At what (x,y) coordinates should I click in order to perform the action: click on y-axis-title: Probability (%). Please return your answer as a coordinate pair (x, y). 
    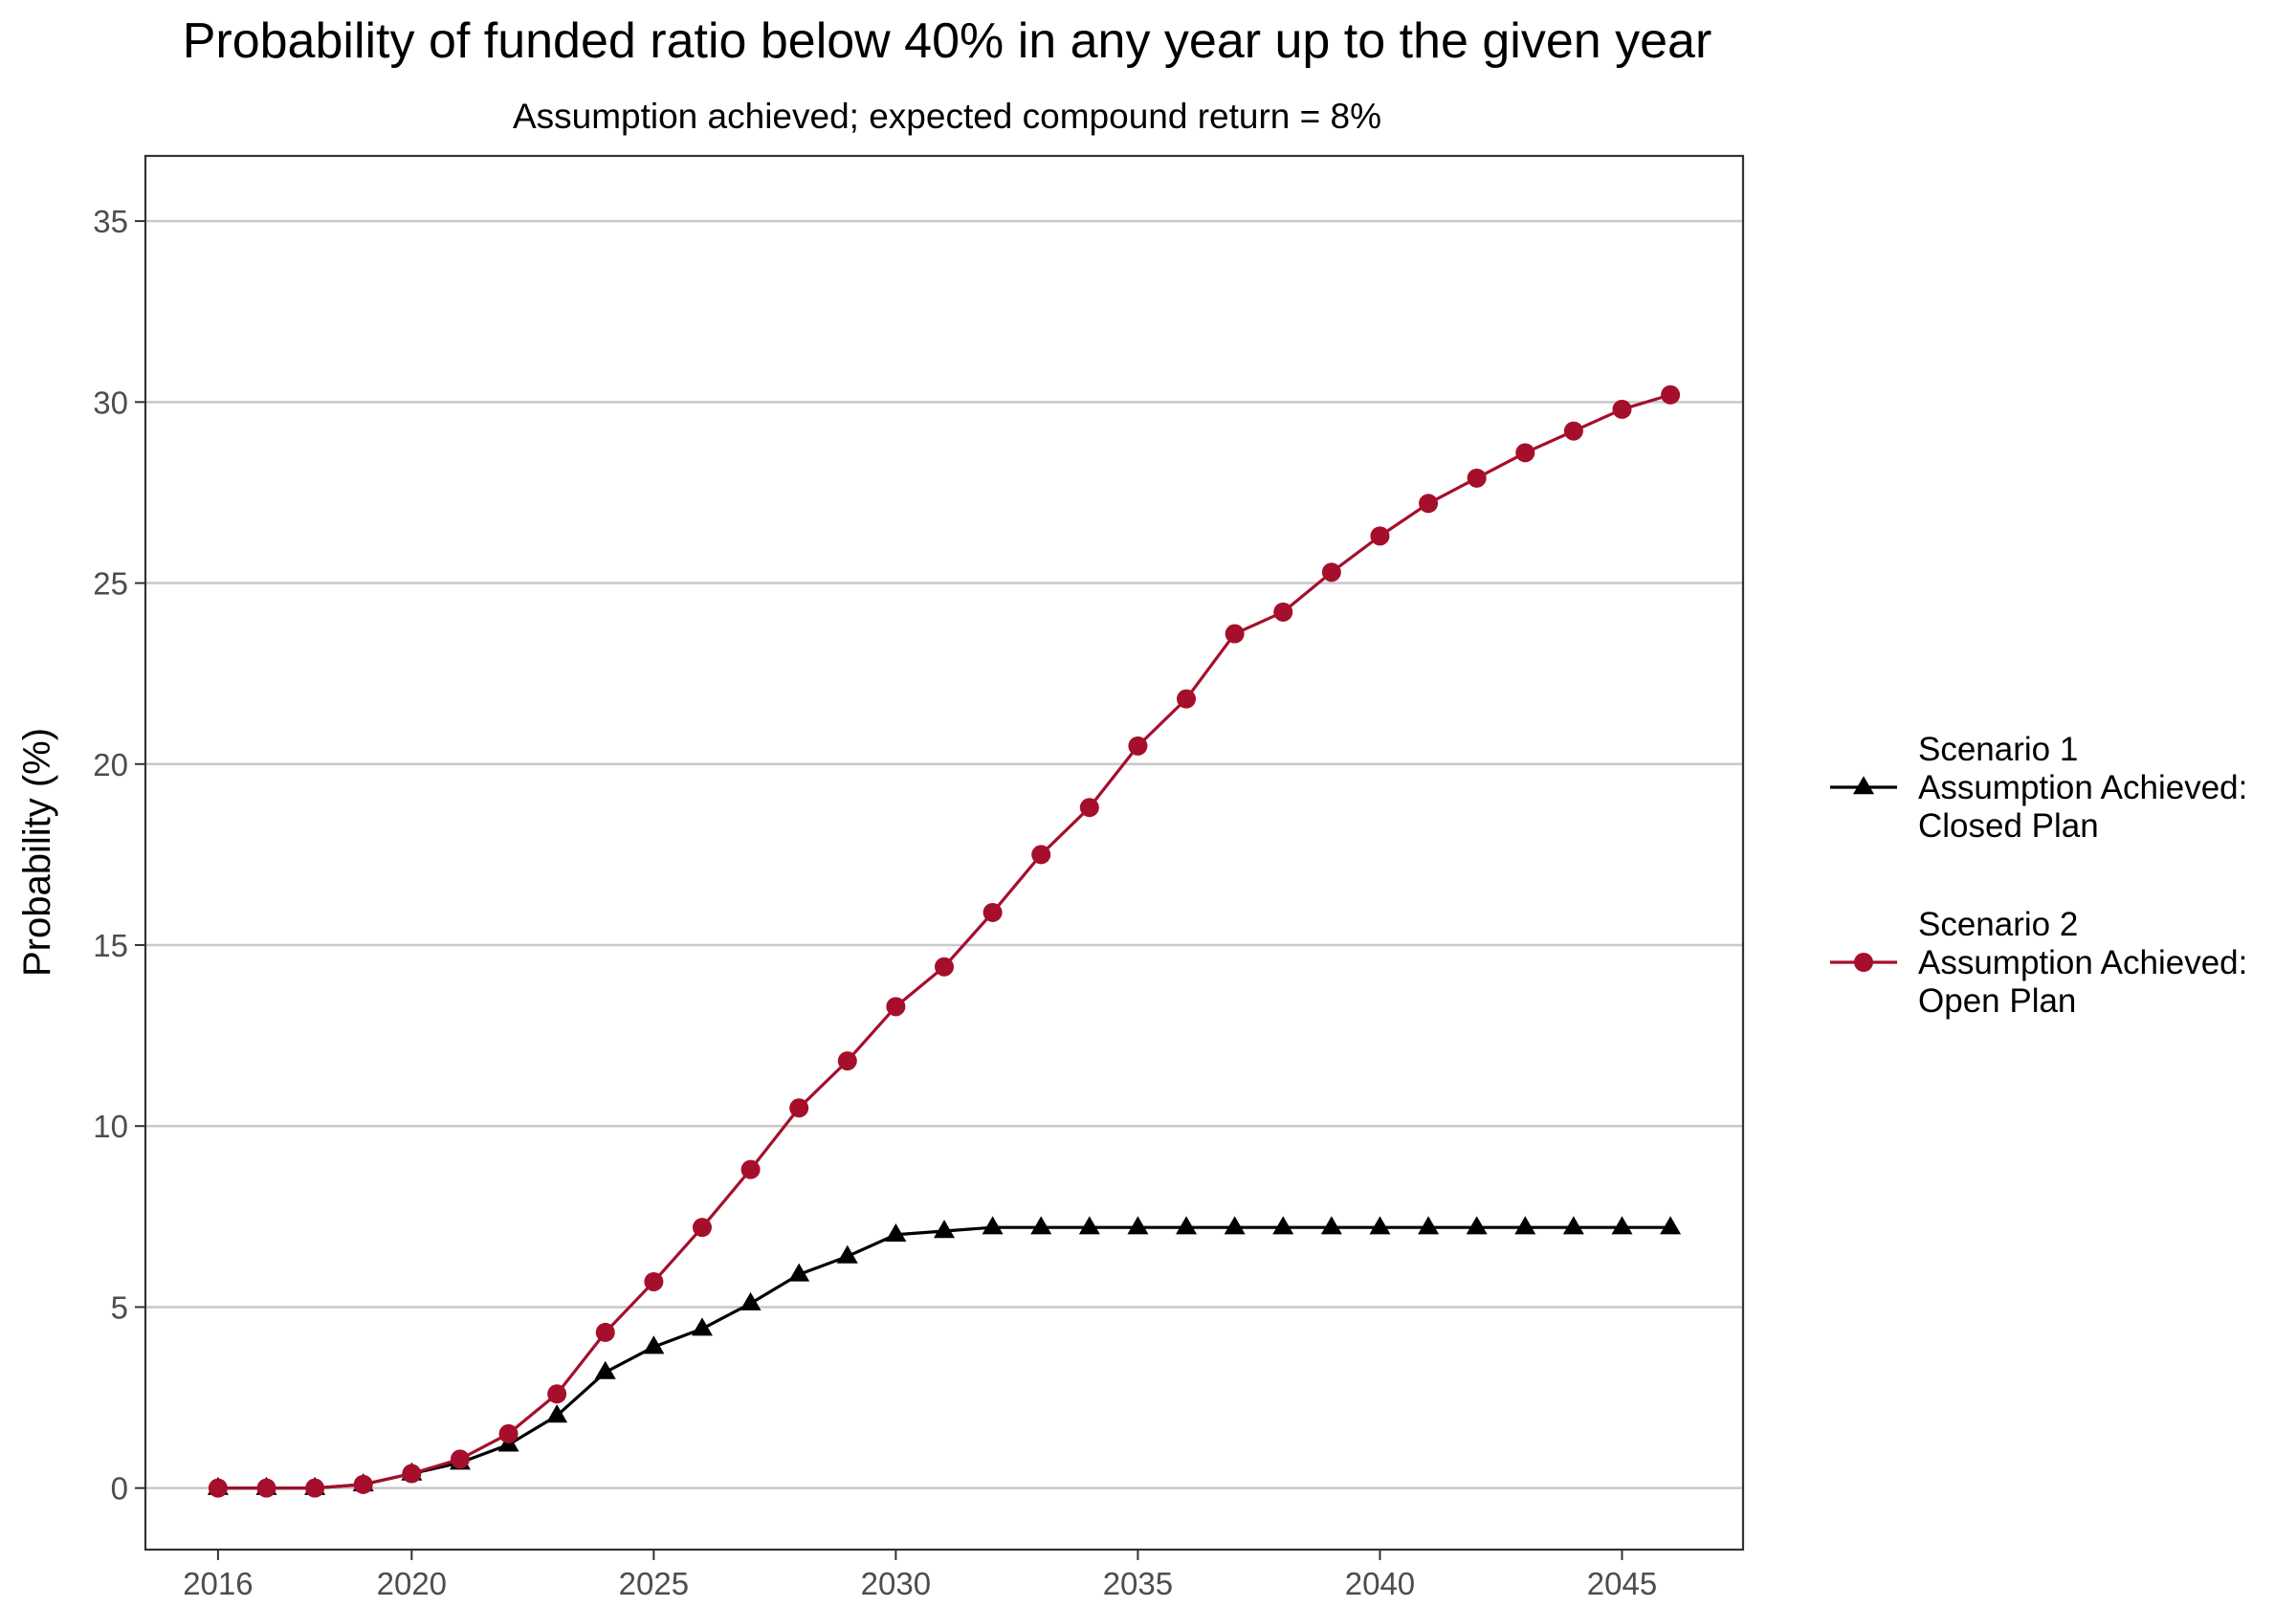
    Looking at the image, I should click on (37, 852).